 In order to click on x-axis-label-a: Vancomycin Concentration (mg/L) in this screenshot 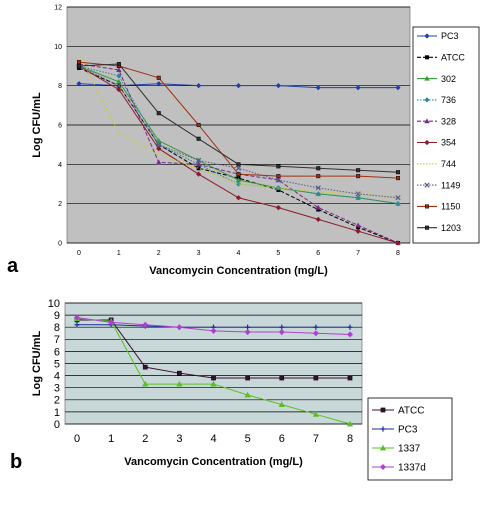, I will do `click(238, 271)`.